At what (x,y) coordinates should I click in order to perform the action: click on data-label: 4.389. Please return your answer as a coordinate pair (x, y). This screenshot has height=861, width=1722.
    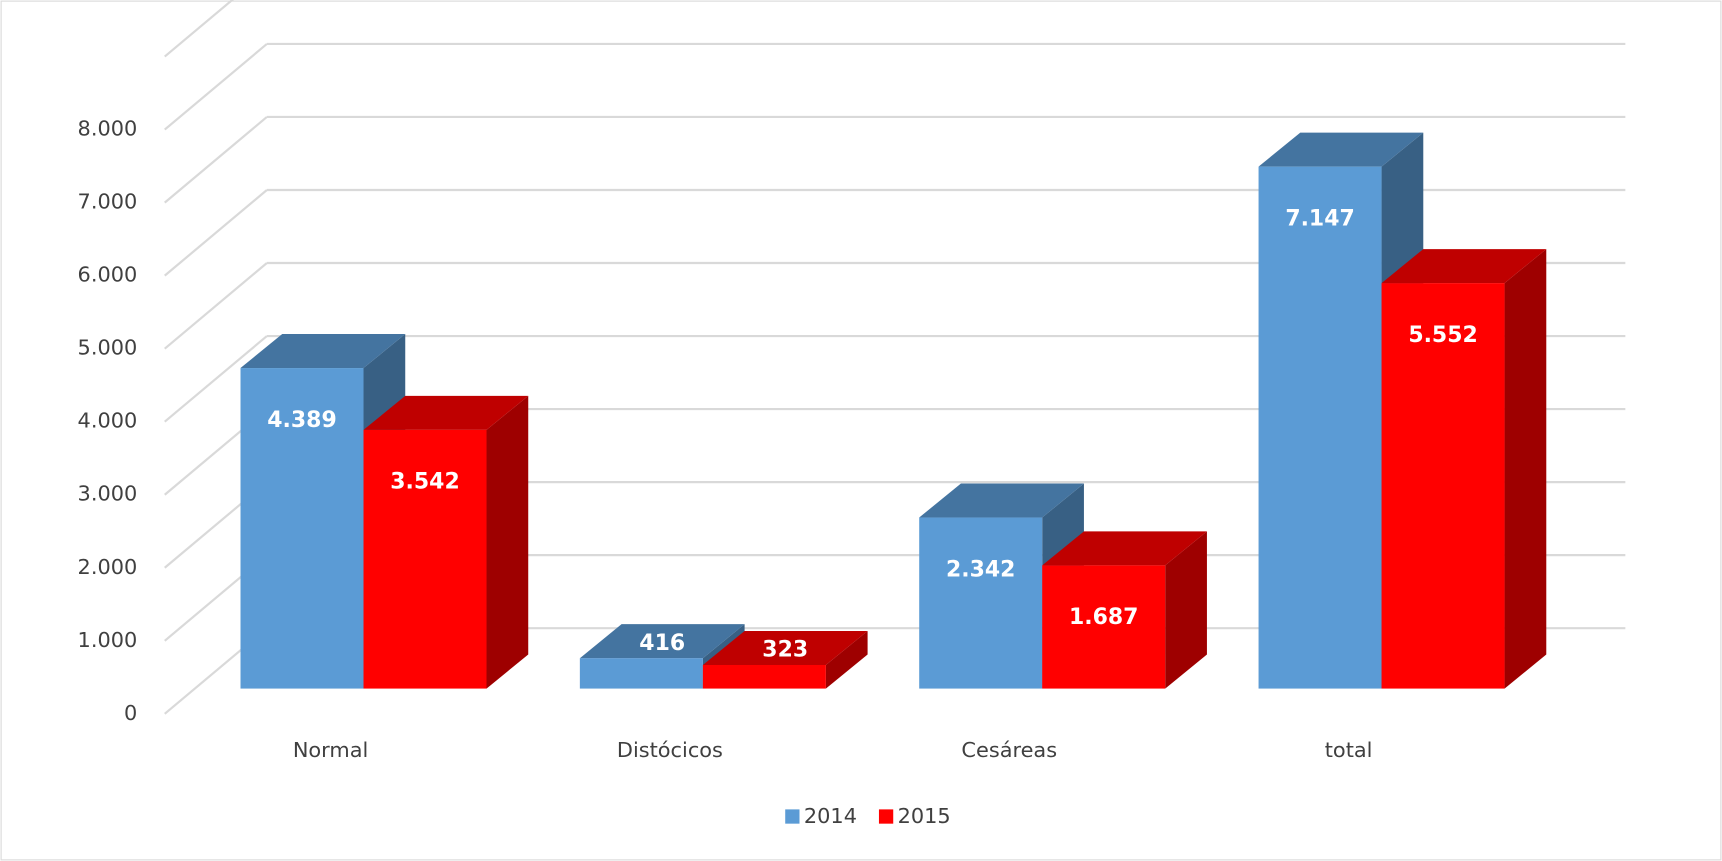
    Looking at the image, I should click on (301, 420).